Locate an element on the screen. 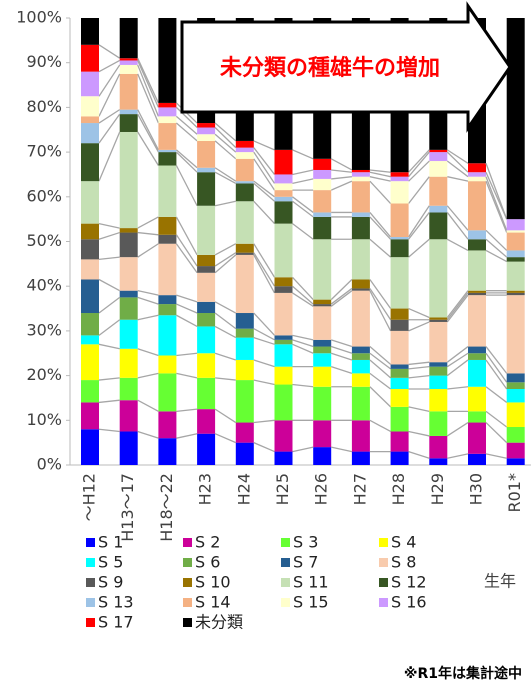 The image size is (531, 686). x-tick-label: H29 is located at coordinates (437, 489).